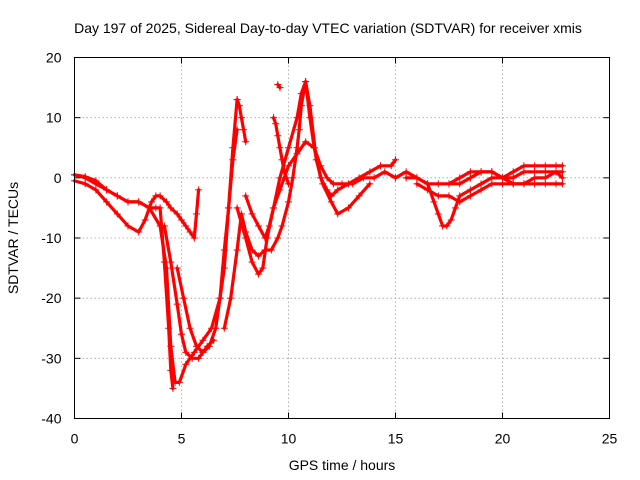 The height and width of the screenshot is (480, 640). What do you see at coordinates (396, 439) in the screenshot?
I see `x-tick-label: 15` at bounding box center [396, 439].